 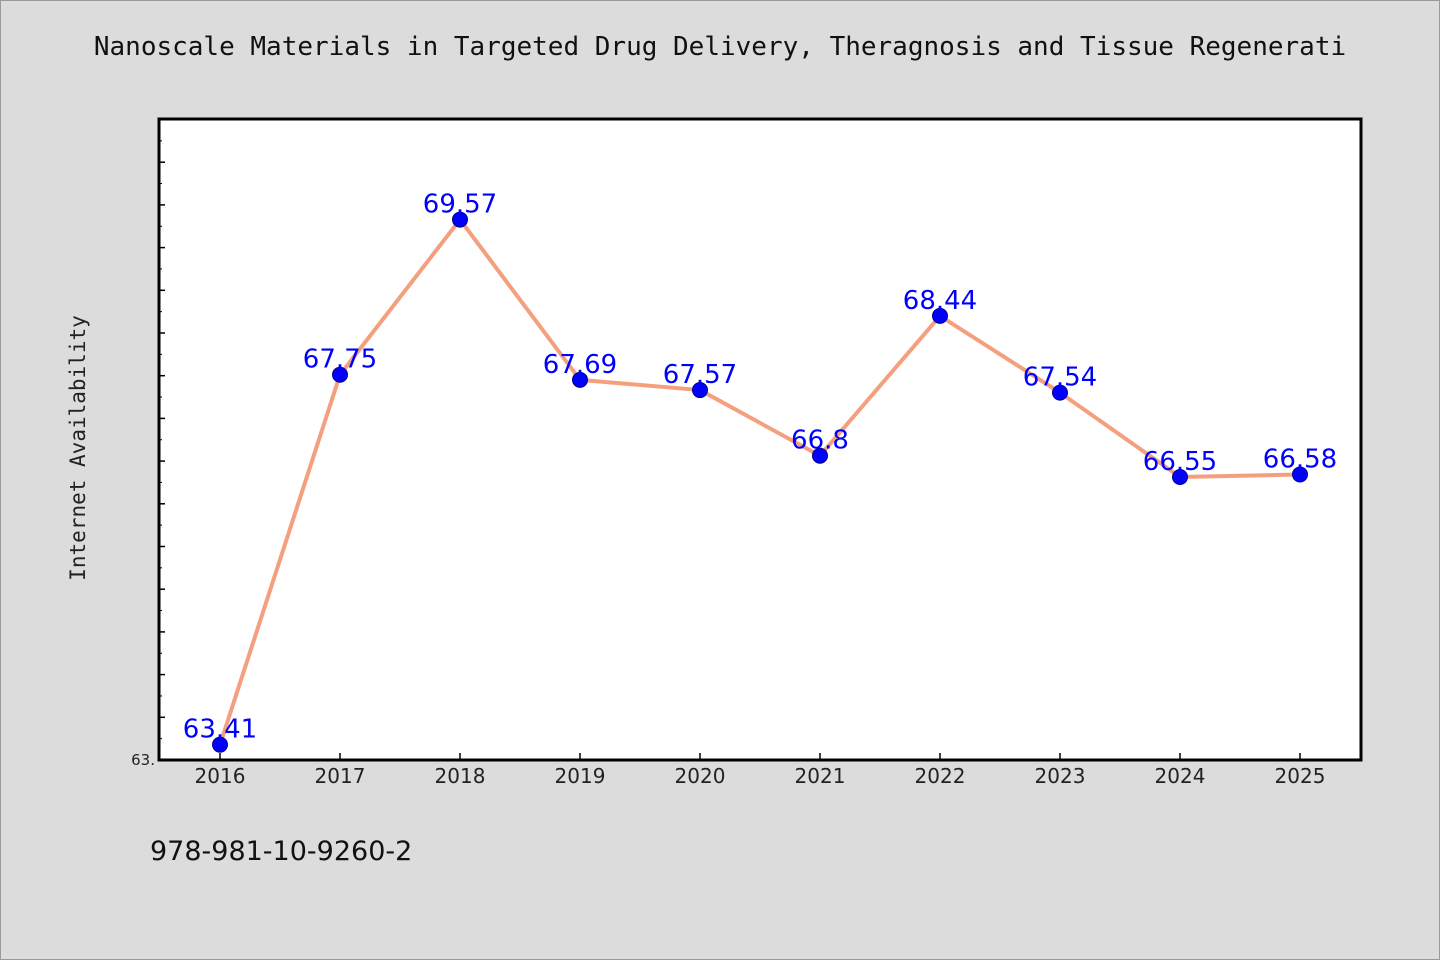 I want to click on data-label: 68.44, so click(x=940, y=301).